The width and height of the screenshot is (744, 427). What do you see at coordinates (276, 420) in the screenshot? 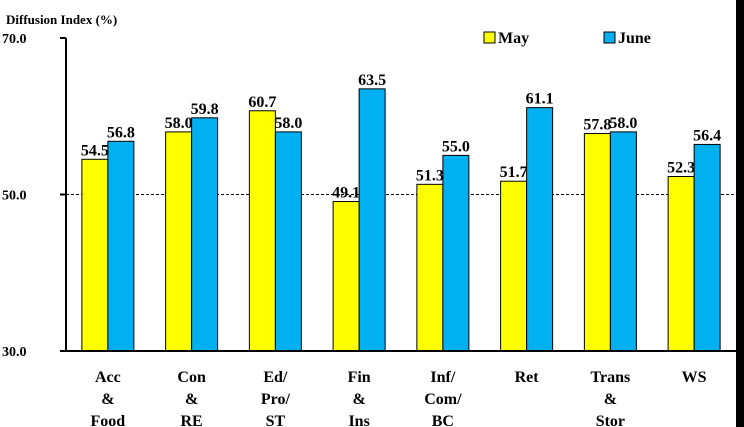
I see `x-tick-label: ST` at bounding box center [276, 420].